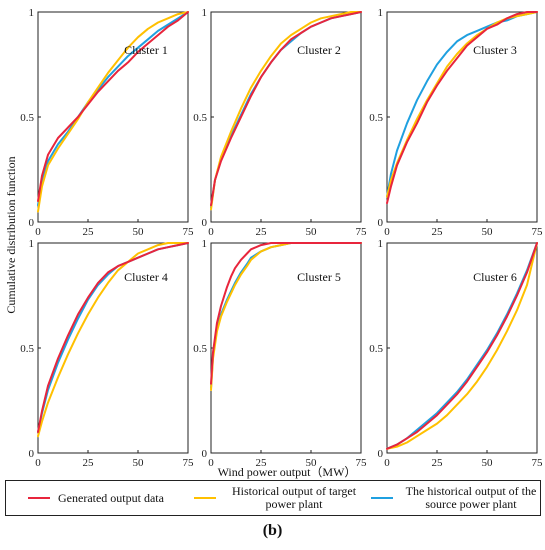  I want to click on chart-panel-1: 0 25 50 75 0 0.5 1 Cluster 1, so click(107, 122).